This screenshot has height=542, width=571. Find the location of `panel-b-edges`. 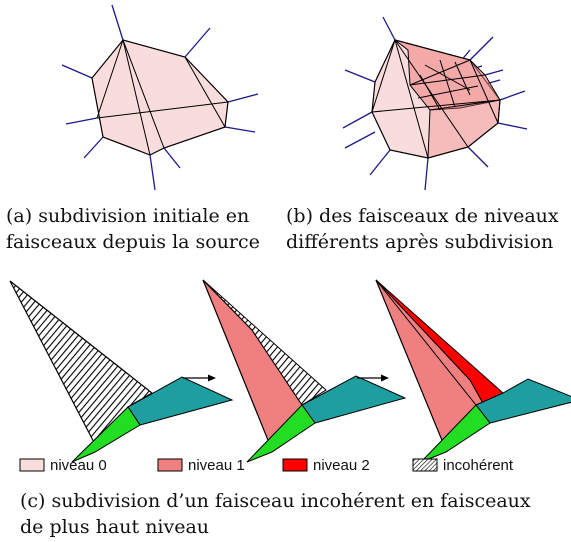

panel-b-edges is located at coordinates (436, 99).